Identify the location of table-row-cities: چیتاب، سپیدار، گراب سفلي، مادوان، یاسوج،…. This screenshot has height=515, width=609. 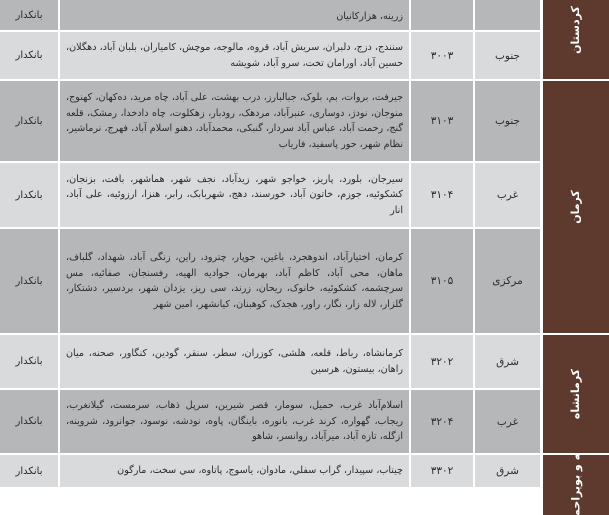
(234, 471).